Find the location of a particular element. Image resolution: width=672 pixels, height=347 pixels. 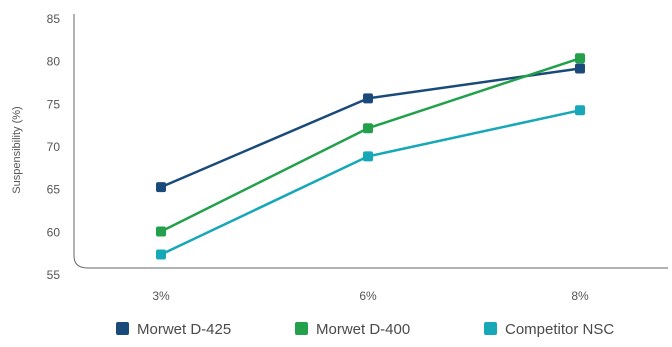

legend-label: Morwet D-400 is located at coordinates (363, 329).